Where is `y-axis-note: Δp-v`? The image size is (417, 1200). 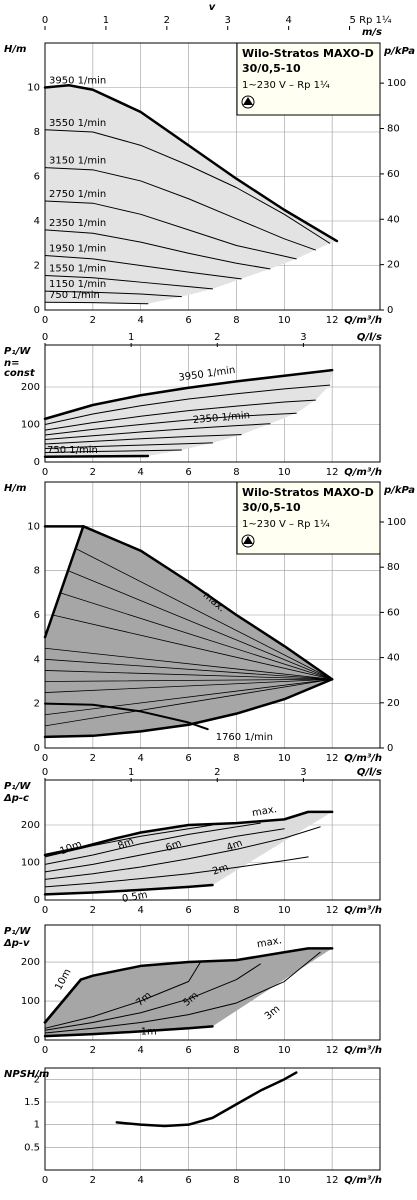 y-axis-note: Δp-v is located at coordinates (16, 943).